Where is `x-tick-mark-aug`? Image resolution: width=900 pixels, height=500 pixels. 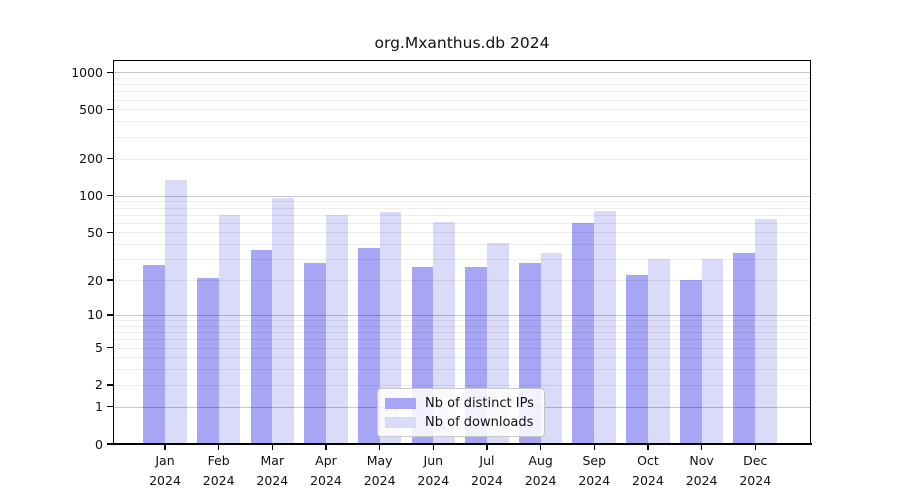
x-tick-mark-aug is located at coordinates (540, 447).